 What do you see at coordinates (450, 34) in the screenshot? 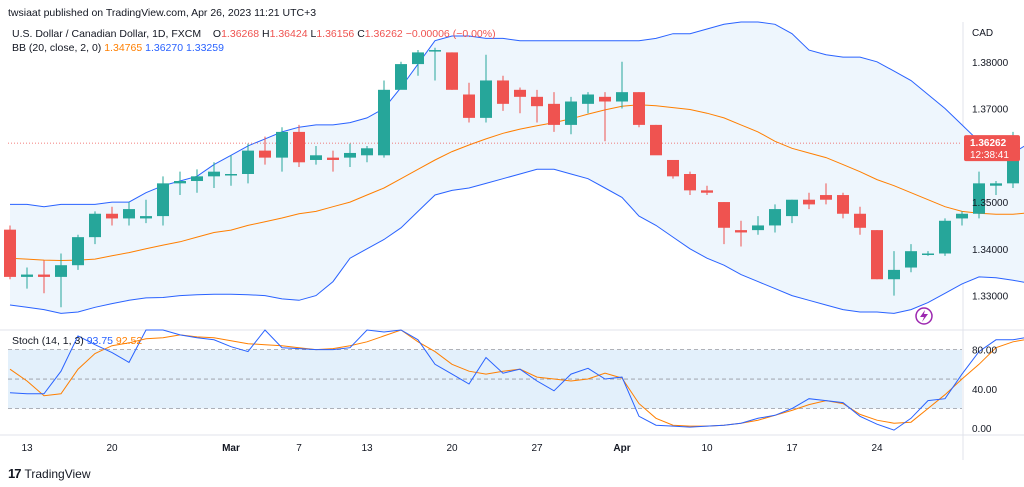
I see `change-value: −0.00006 (−0.00%)` at bounding box center [450, 34].